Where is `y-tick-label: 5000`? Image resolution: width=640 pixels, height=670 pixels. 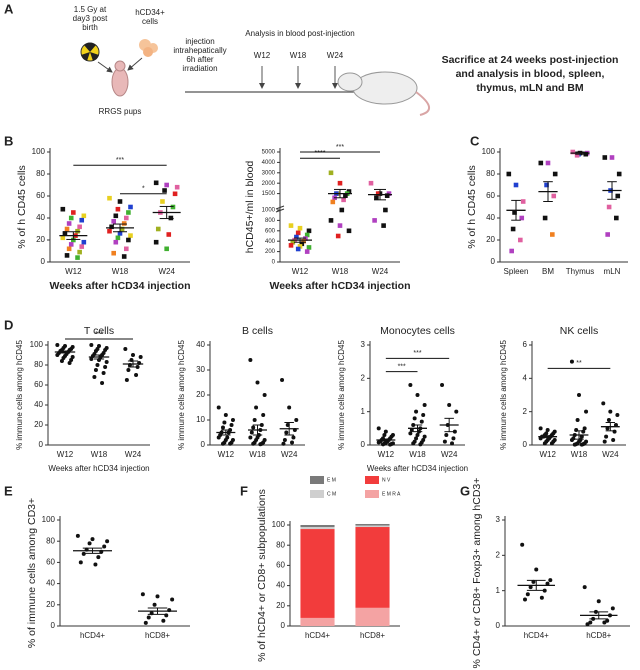 y-tick-label: 5000 is located at coordinates (269, 153).